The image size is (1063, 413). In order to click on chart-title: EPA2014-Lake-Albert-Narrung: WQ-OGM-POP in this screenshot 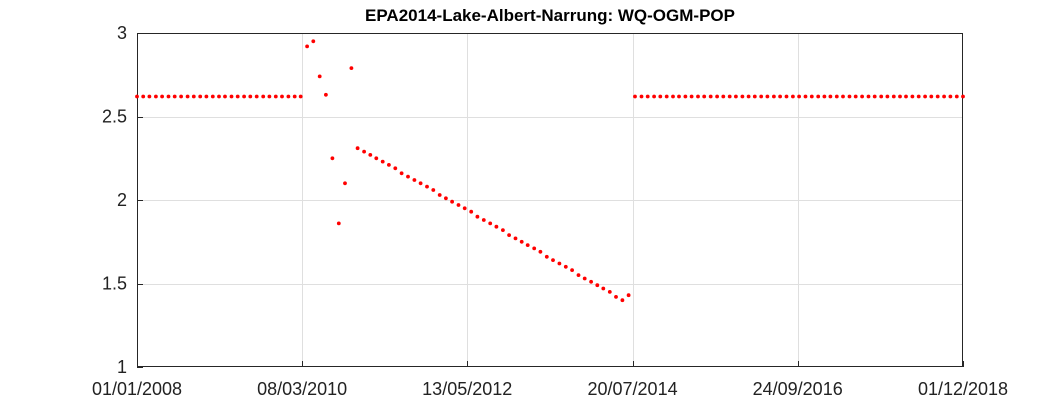, I will do `click(550, 15)`.